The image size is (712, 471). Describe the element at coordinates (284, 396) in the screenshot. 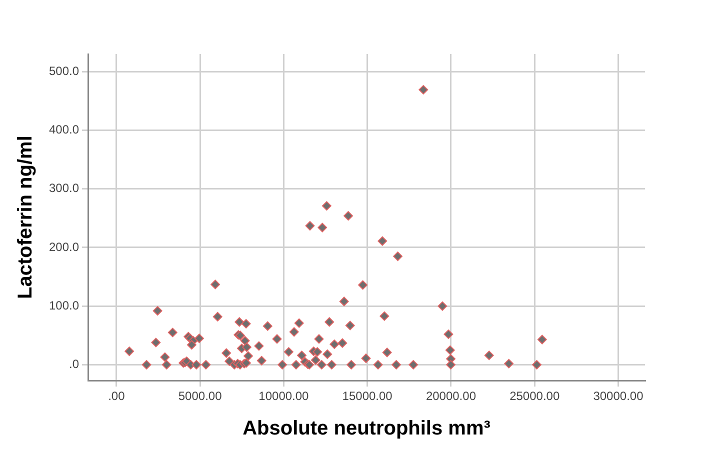

I see `x-tick-label: 10000.00` at that location.